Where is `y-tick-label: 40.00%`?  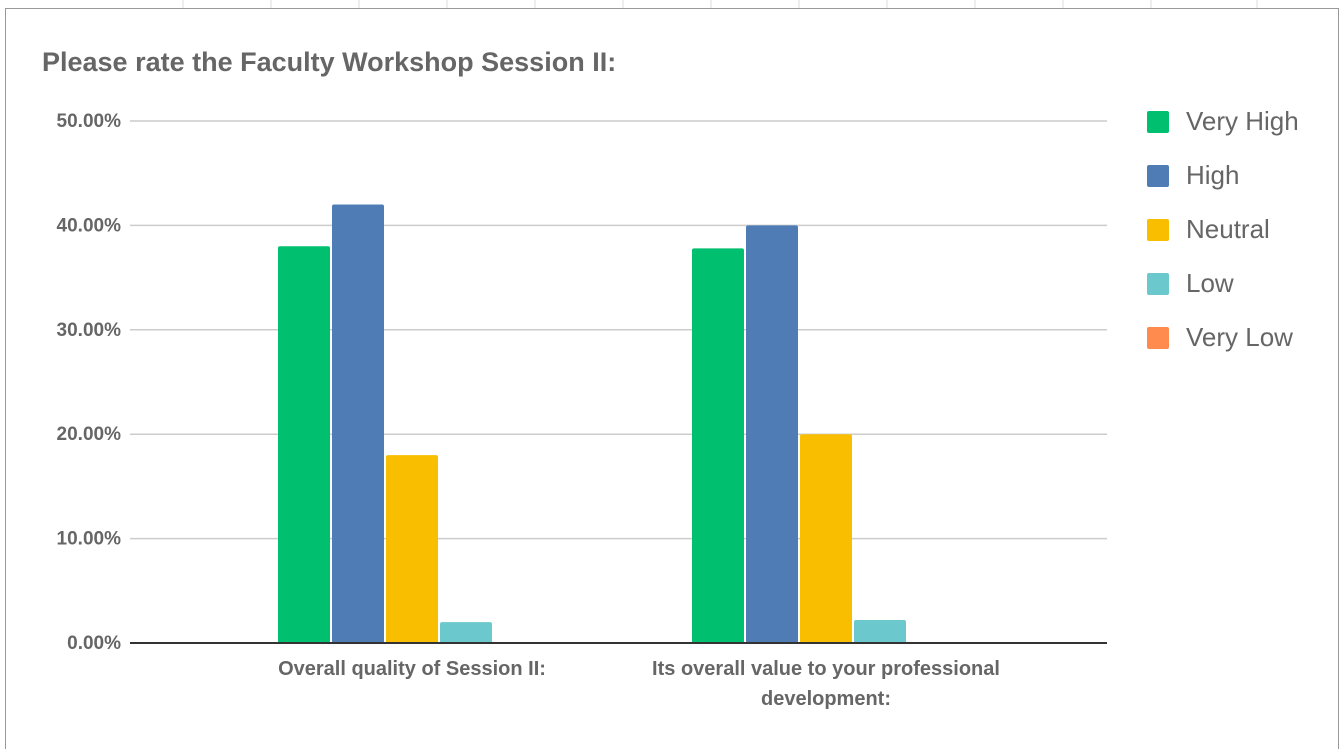
y-tick-label: 40.00% is located at coordinates (89, 225).